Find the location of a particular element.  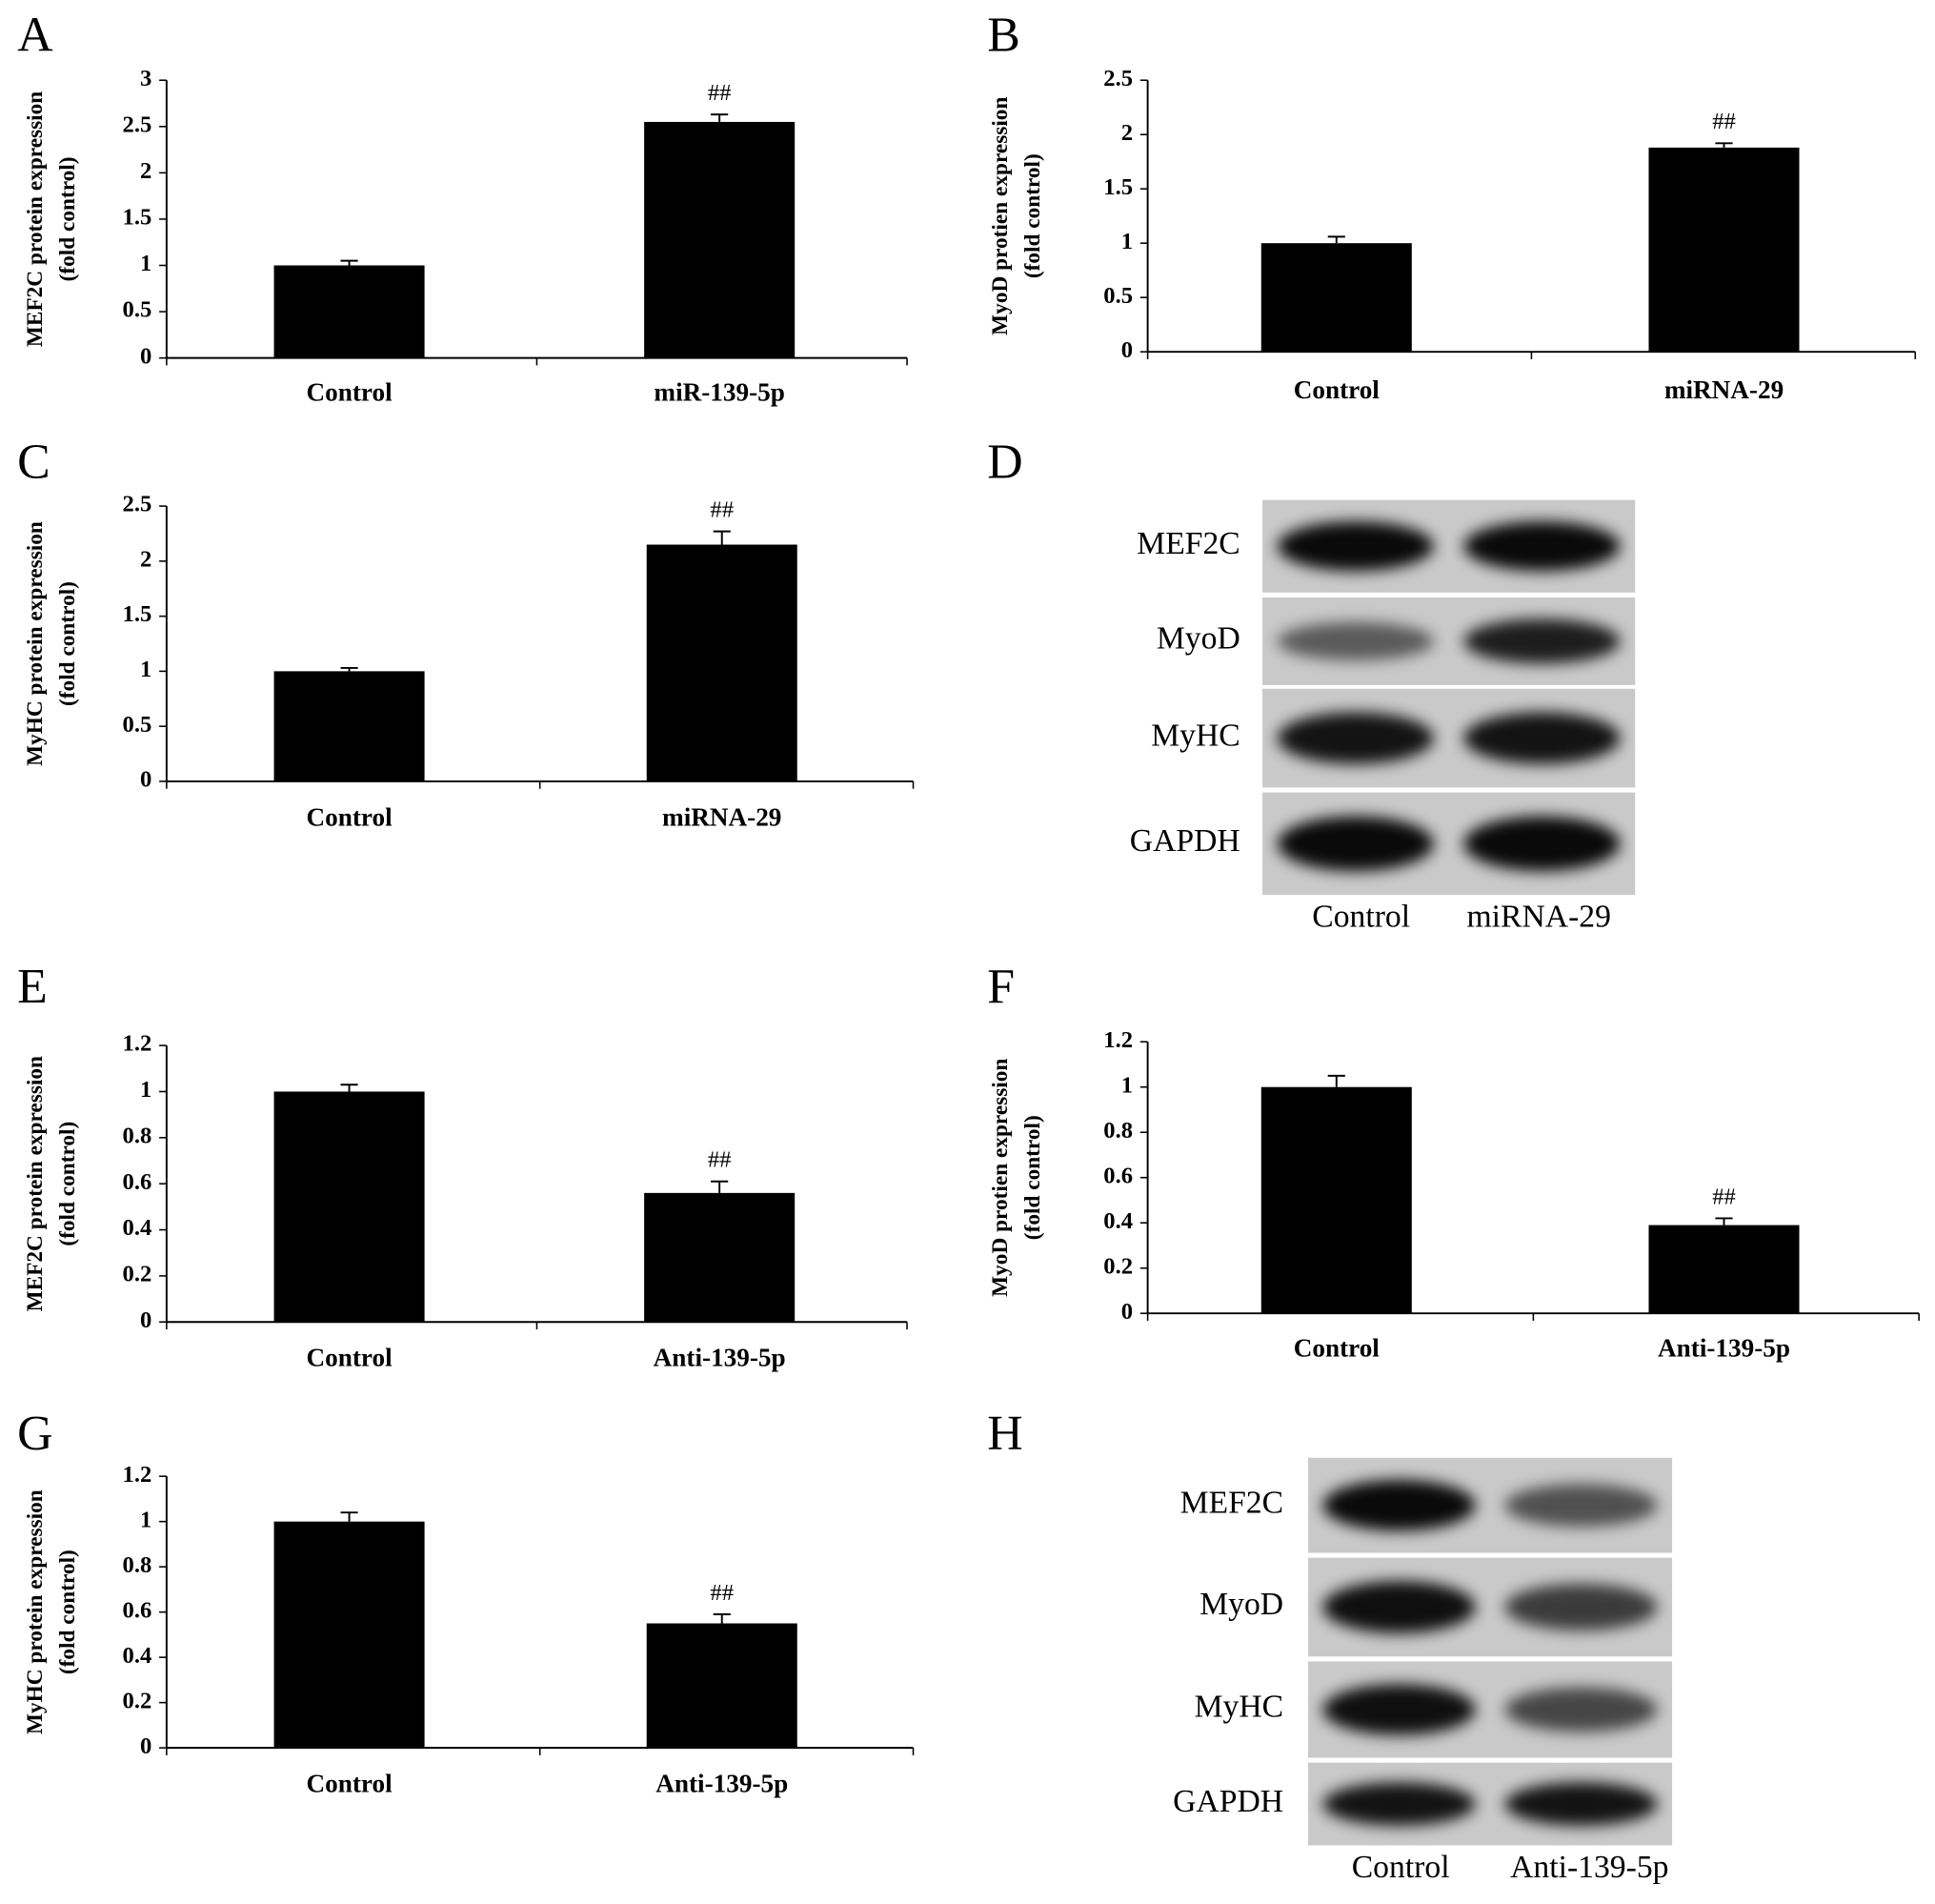

y-axis-label: MEF2C protein expression is located at coordinates (35, 1183).